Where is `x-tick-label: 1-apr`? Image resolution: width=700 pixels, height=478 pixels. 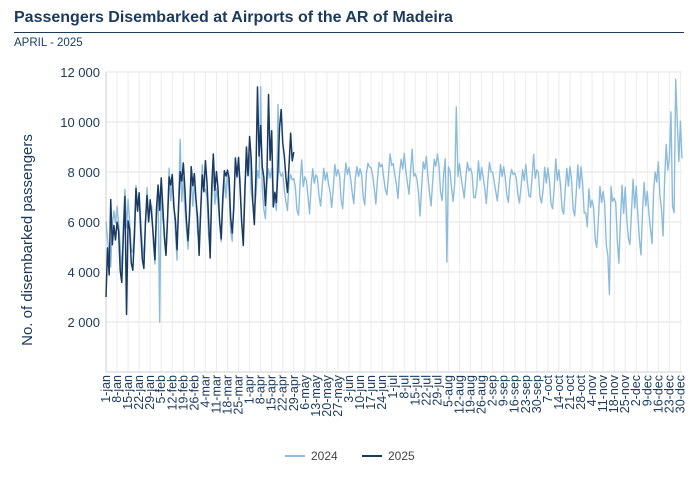 x-tick-label: 1-apr is located at coordinates (250, 389).